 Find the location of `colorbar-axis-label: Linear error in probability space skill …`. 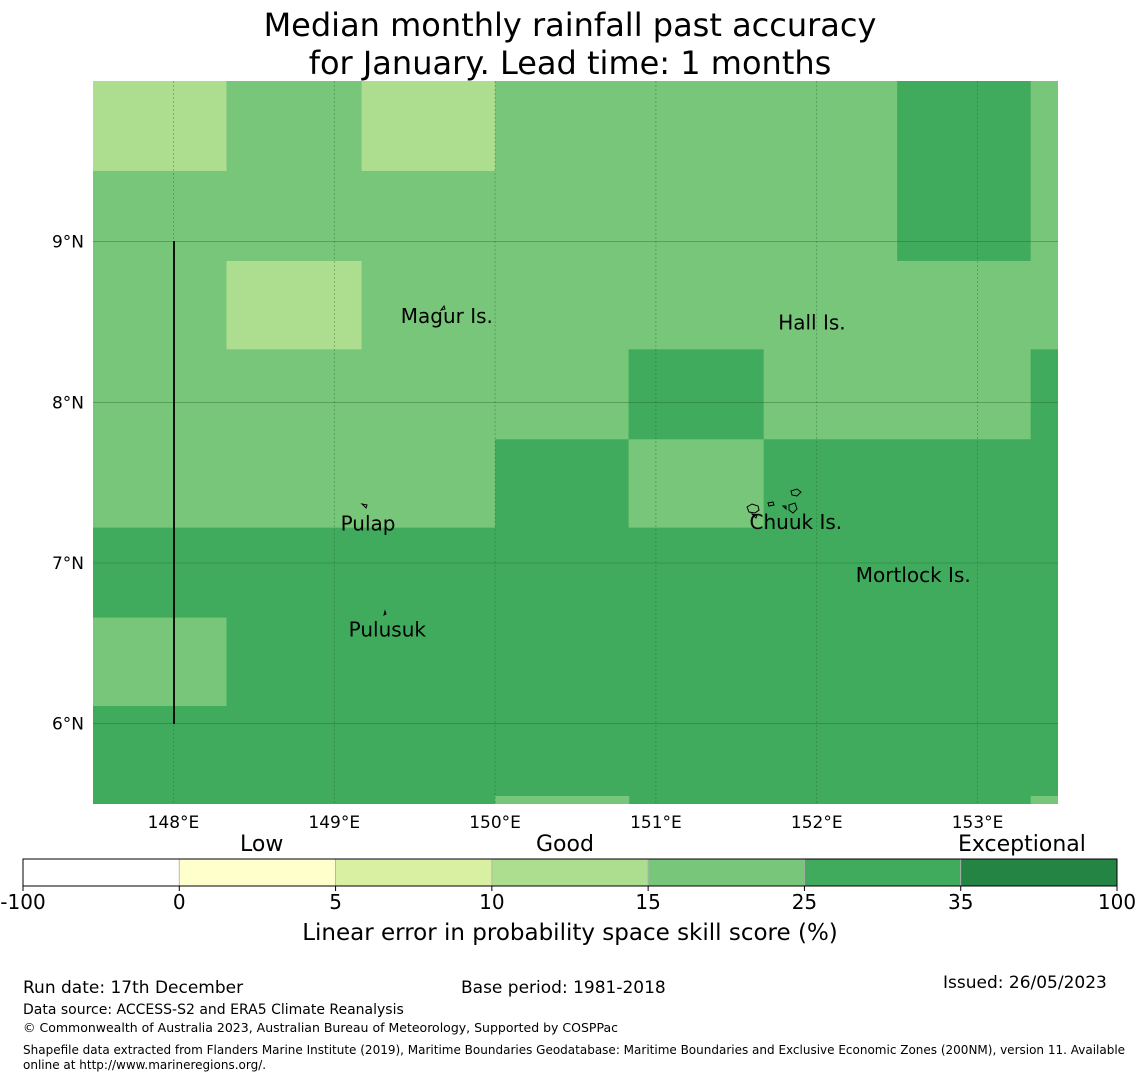

colorbar-axis-label: Linear error in probability space skill … is located at coordinates (570, 933).